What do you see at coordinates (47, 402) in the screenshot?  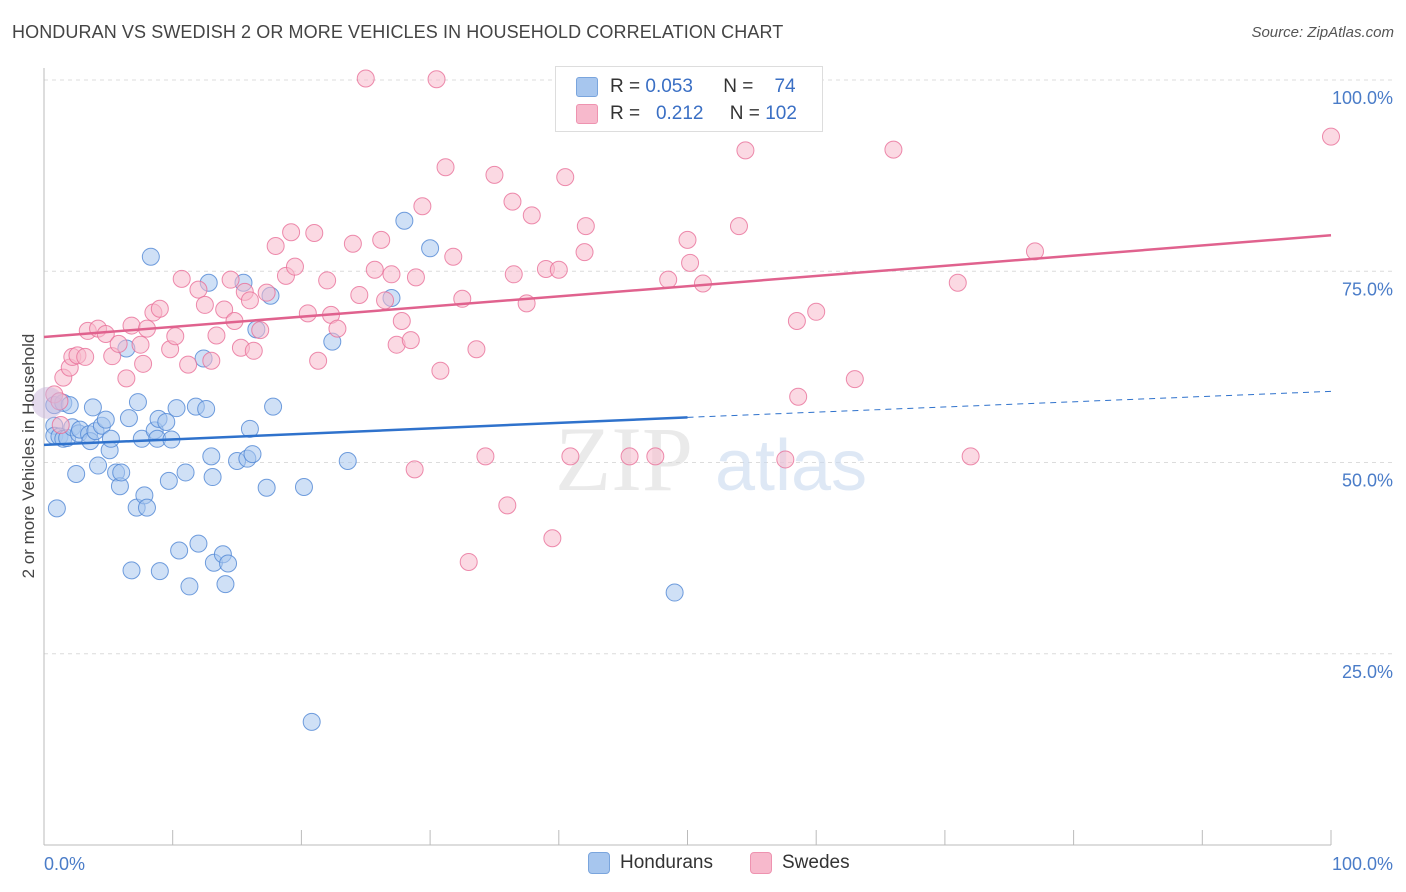 I see `cluster-point` at bounding box center [47, 402].